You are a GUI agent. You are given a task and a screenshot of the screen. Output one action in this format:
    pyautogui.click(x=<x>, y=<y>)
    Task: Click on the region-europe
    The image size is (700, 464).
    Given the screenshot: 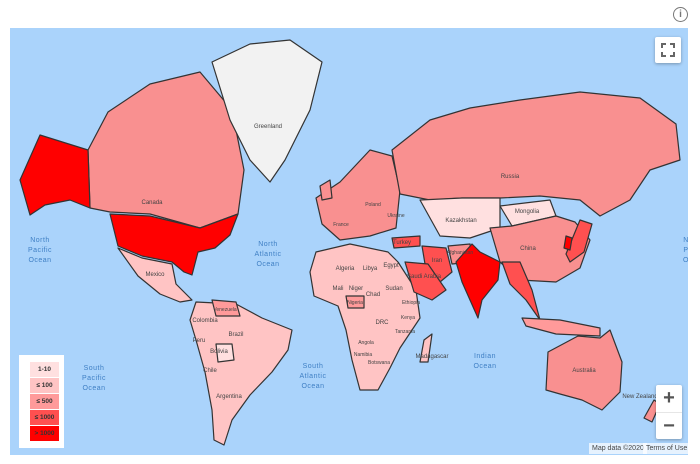 What is the action you would take?
    pyautogui.click(x=358, y=195)
    